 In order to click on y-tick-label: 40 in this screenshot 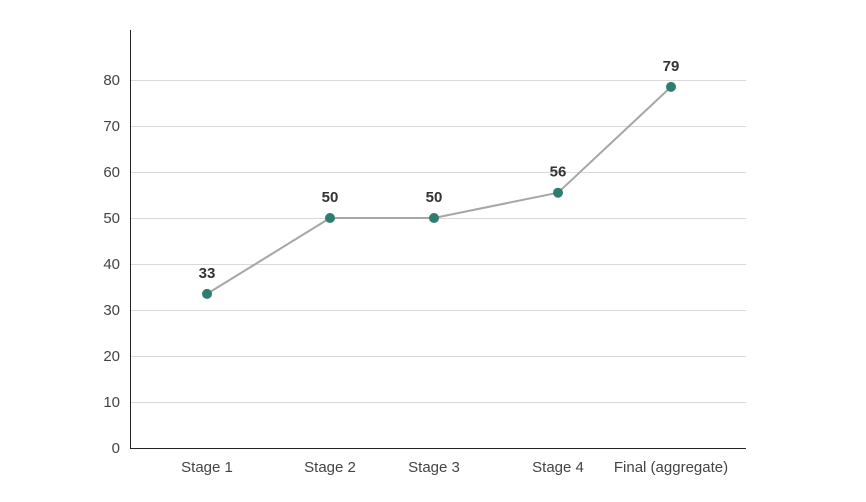, I will do `click(111, 264)`.